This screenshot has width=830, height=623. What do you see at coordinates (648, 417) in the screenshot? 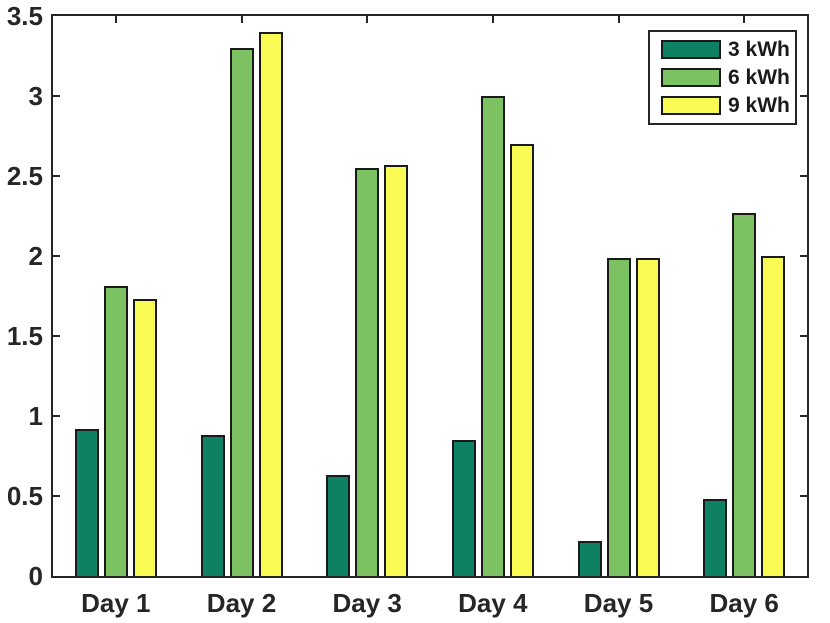
I see `bar-day5-9kwh` at bounding box center [648, 417].